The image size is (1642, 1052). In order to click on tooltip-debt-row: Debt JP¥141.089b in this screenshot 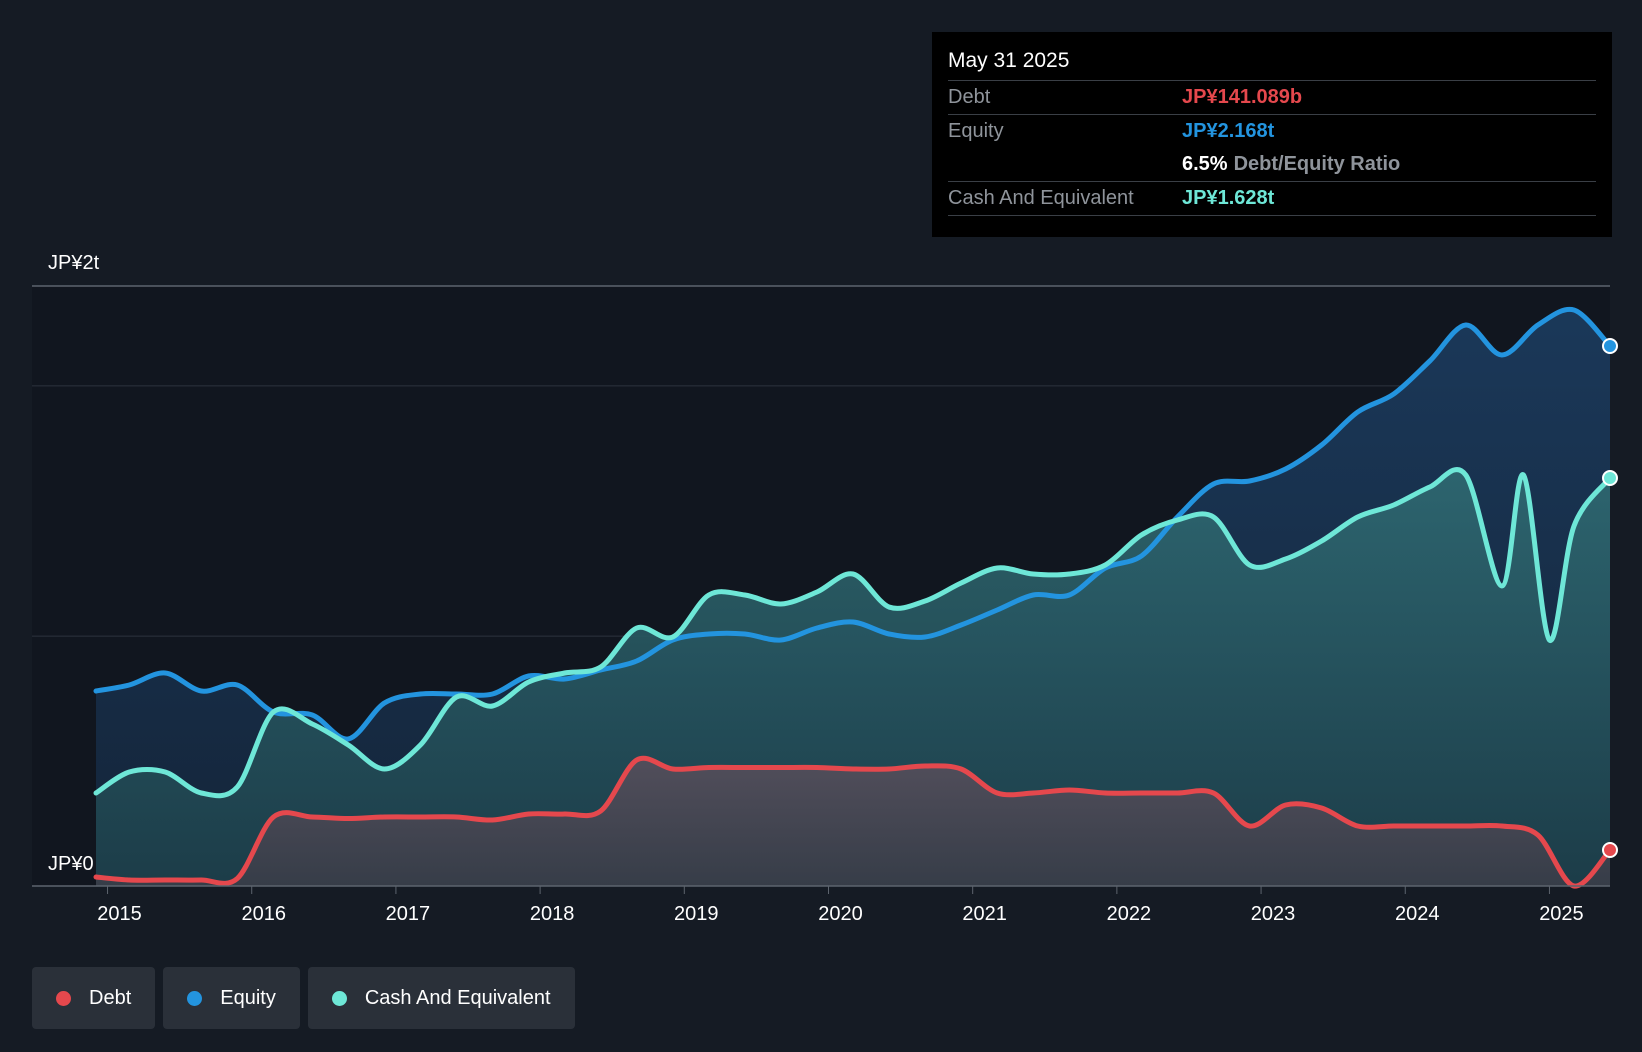, I will do `click(1272, 97)`.